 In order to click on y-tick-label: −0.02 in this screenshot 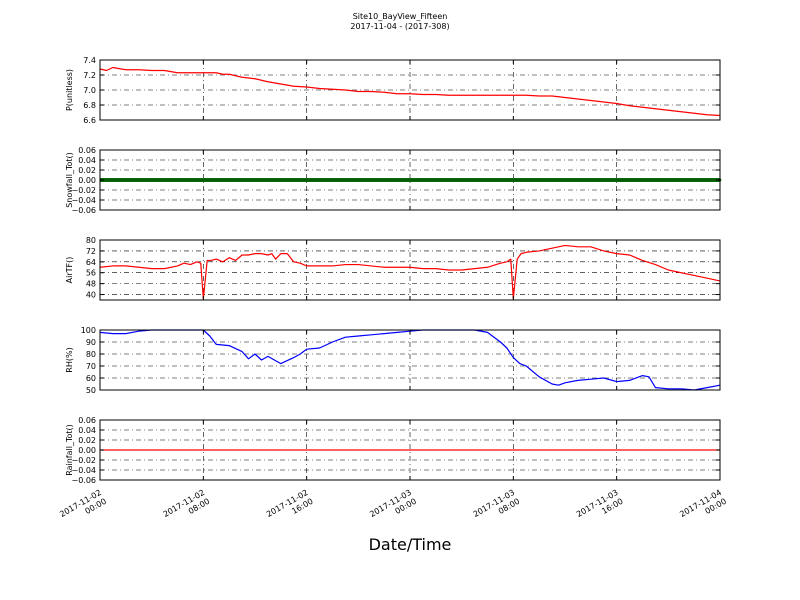, I will do `click(83, 190)`.